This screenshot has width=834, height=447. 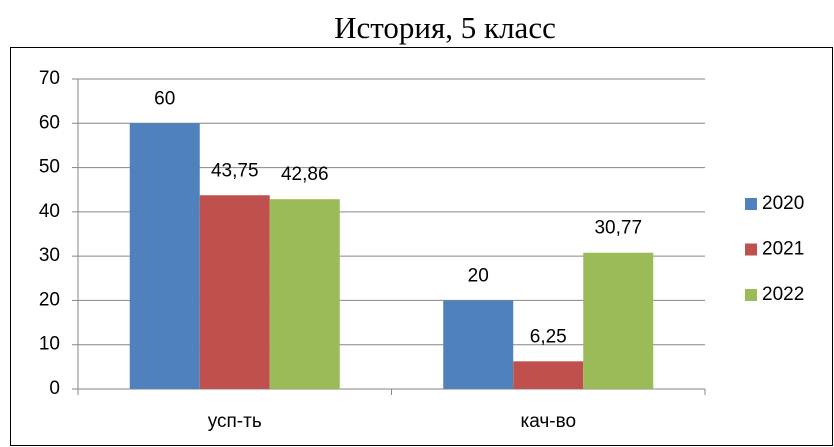 I want to click on legend-label: 2022, so click(x=783, y=294).